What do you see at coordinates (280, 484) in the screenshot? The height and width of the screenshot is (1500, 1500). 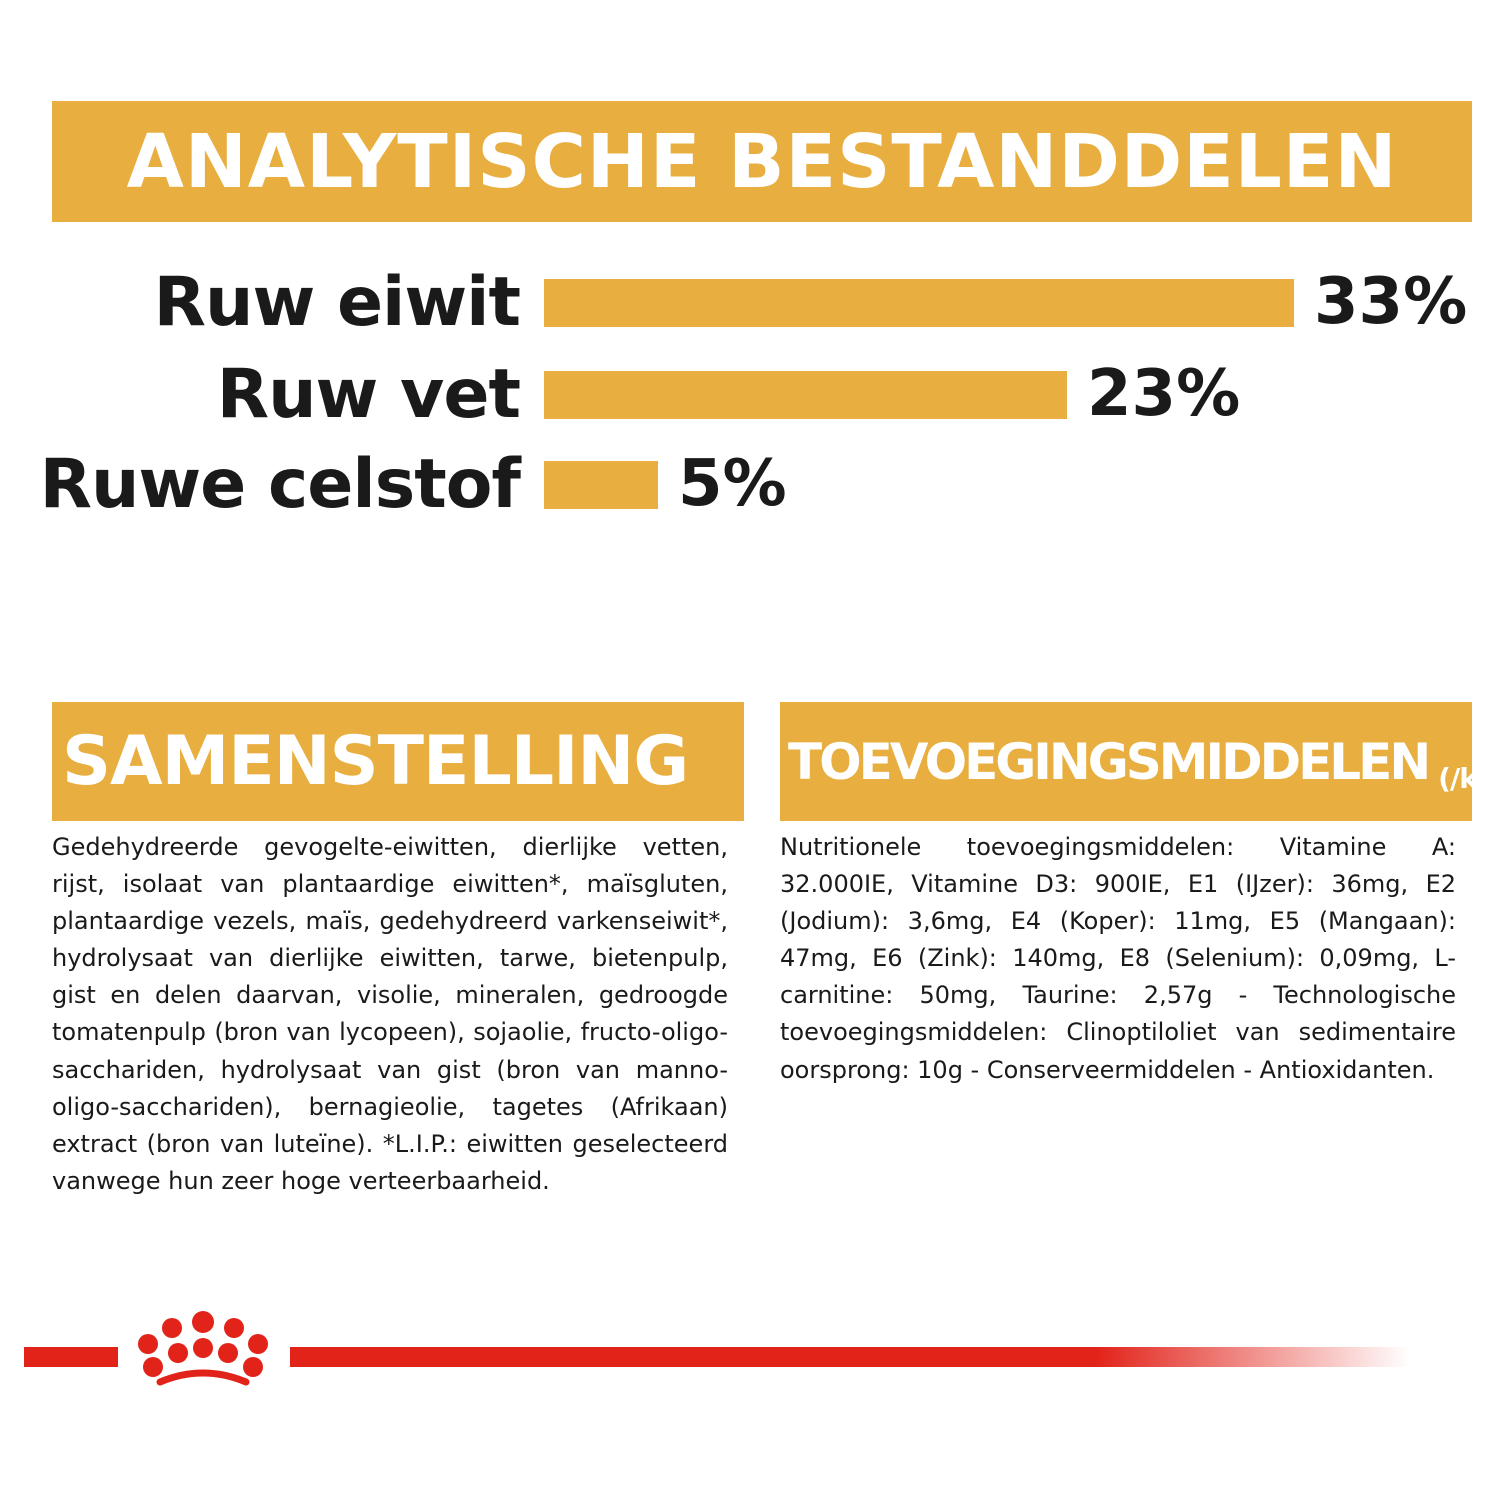 I see `chart-category-label: Ruwe celstof` at bounding box center [280, 484].